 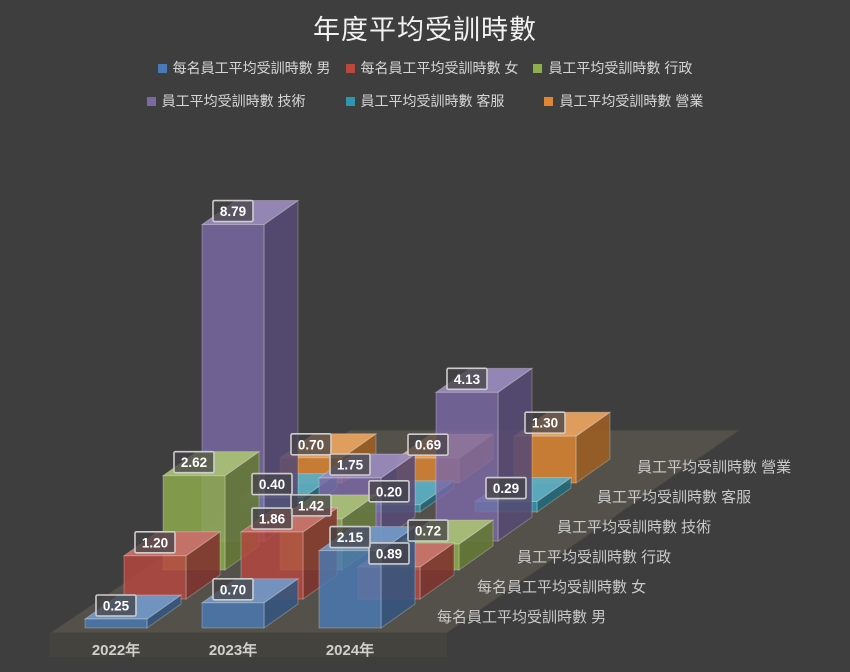 What do you see at coordinates (631, 101) in the screenshot?
I see `legend-label: 員工平均受訓時數 營業` at bounding box center [631, 101].